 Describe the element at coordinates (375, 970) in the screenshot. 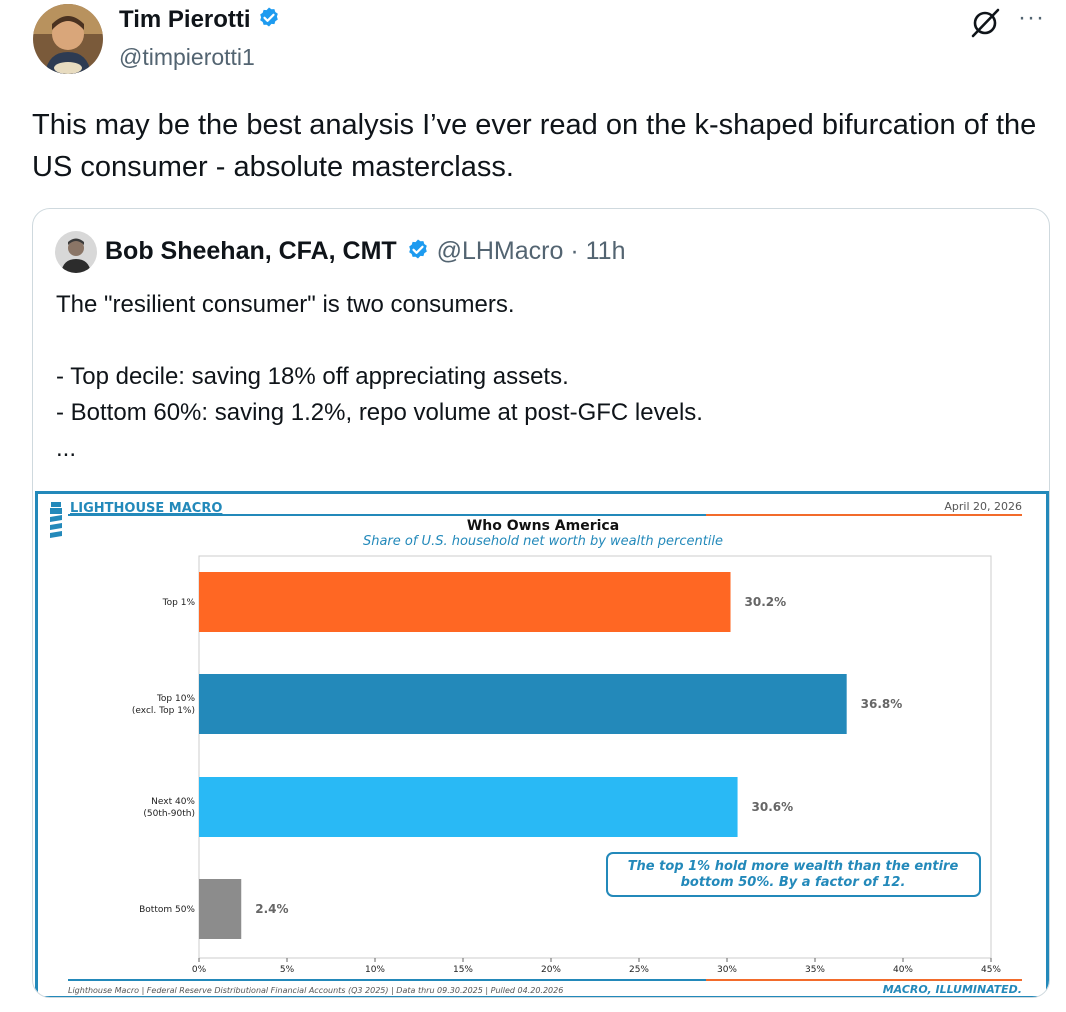

I see `x-tick-label: 10%` at that location.